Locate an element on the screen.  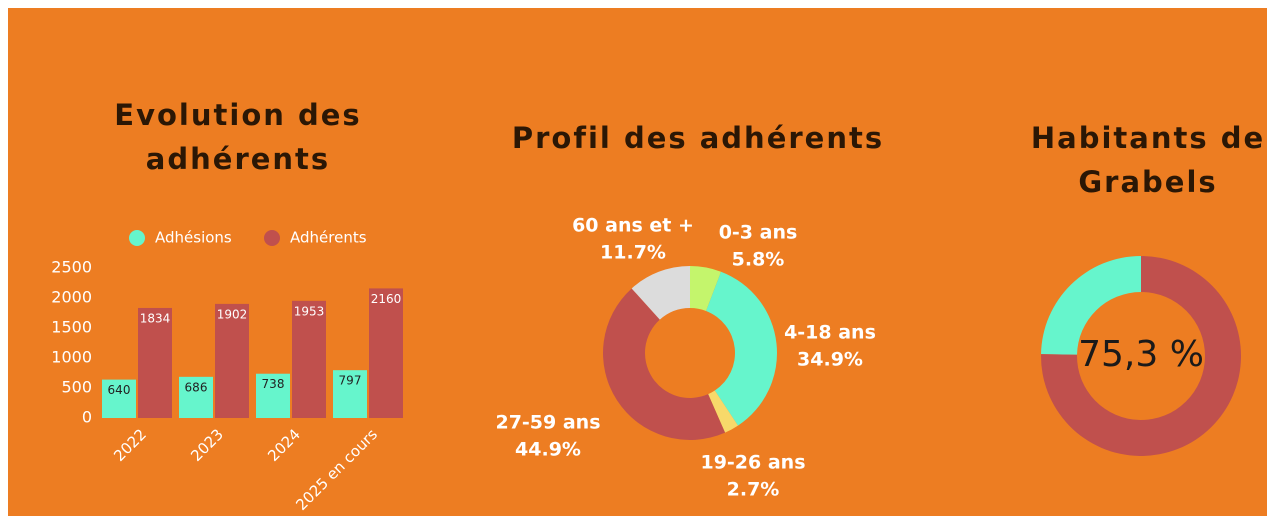
slice-value: 44.9% is located at coordinates (548, 450).